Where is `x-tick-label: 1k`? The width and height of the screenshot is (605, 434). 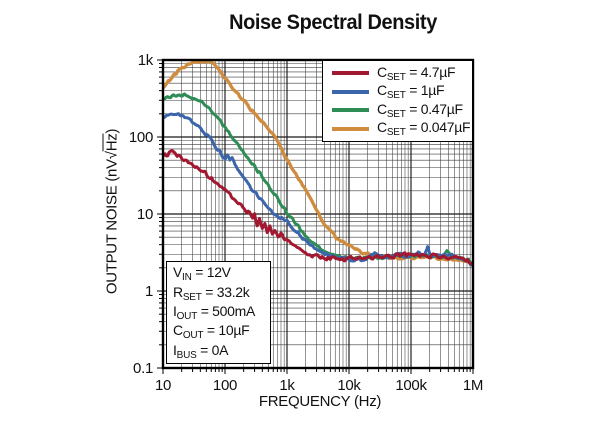
x-tick-label: 1k is located at coordinates (287, 385).